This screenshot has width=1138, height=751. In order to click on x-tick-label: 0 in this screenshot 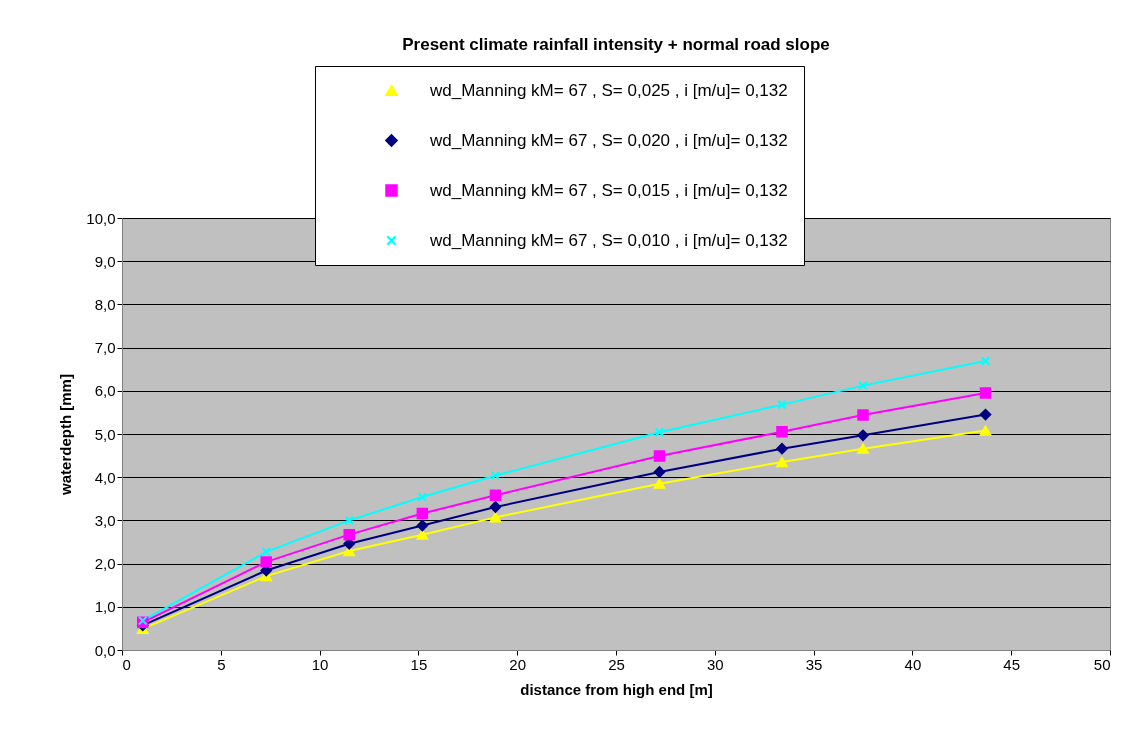, I will do `click(126, 664)`.